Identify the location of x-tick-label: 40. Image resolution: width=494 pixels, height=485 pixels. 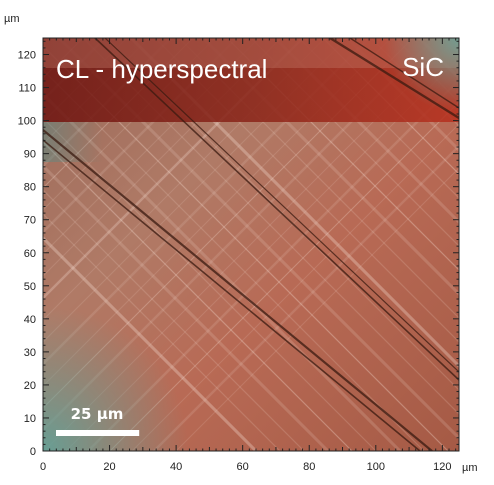
(176, 467).